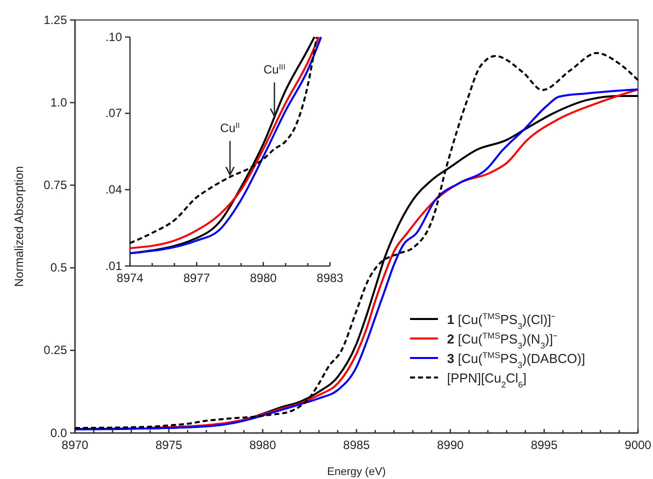 This screenshot has height=479, width=653. I want to click on annotation: Cu$^{II}$, so click(230, 127).